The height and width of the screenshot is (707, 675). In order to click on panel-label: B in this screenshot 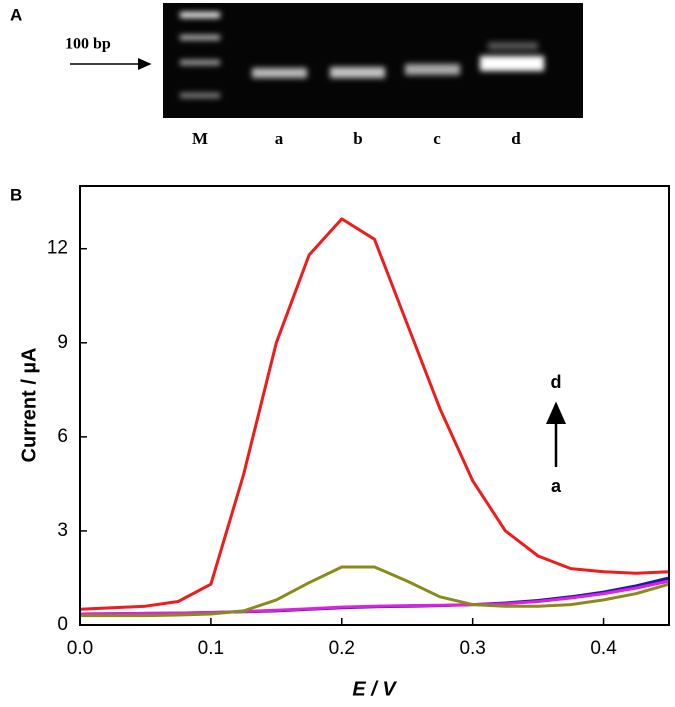, I will do `click(16, 194)`.